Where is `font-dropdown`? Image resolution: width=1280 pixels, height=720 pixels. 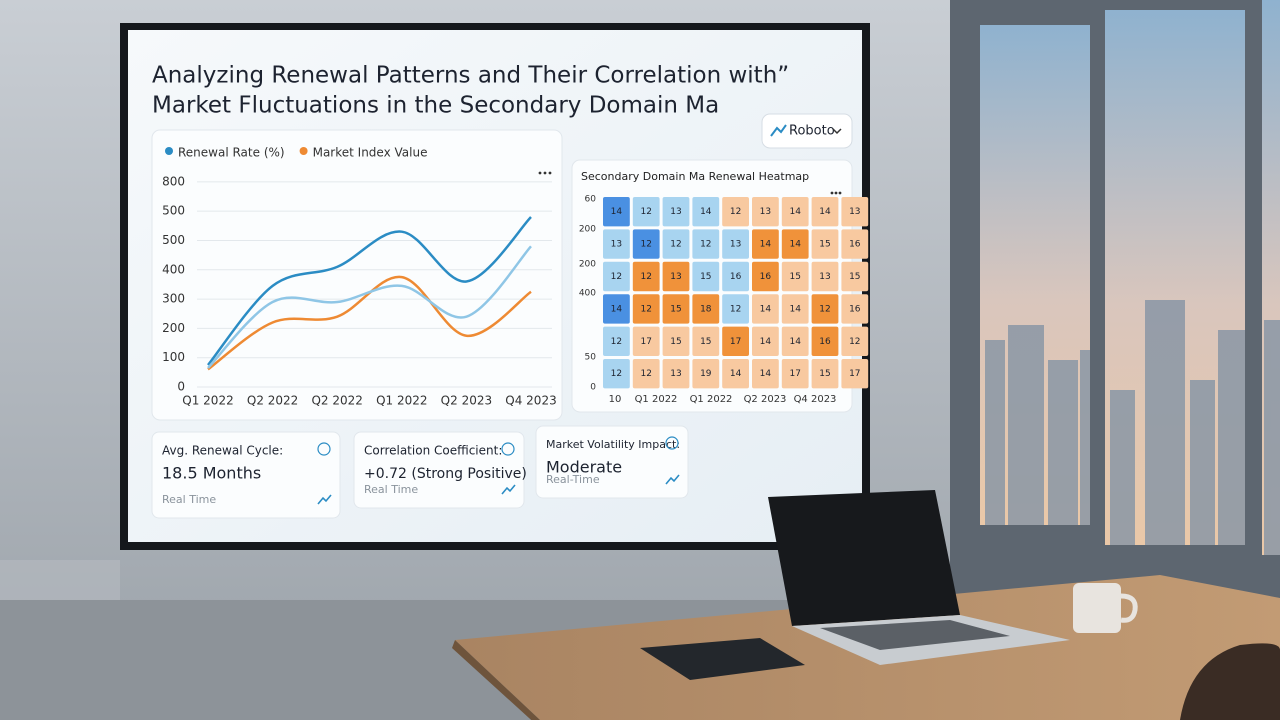 font-dropdown is located at coordinates (807, 131).